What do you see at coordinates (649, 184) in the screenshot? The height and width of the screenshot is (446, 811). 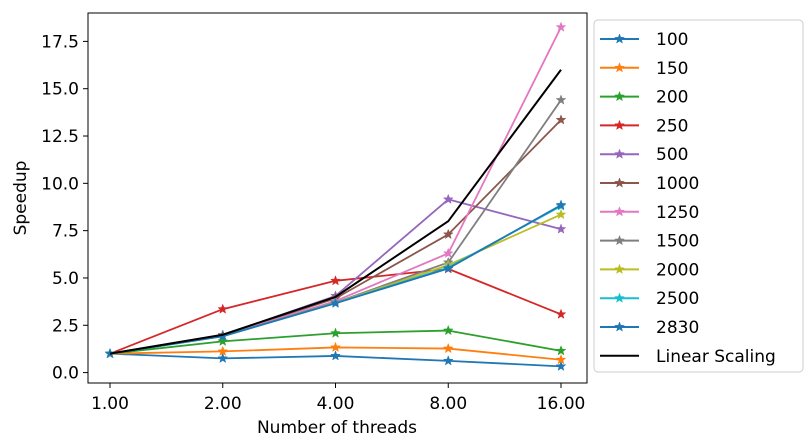 I see `legend-item: 1000` at bounding box center [649, 184].